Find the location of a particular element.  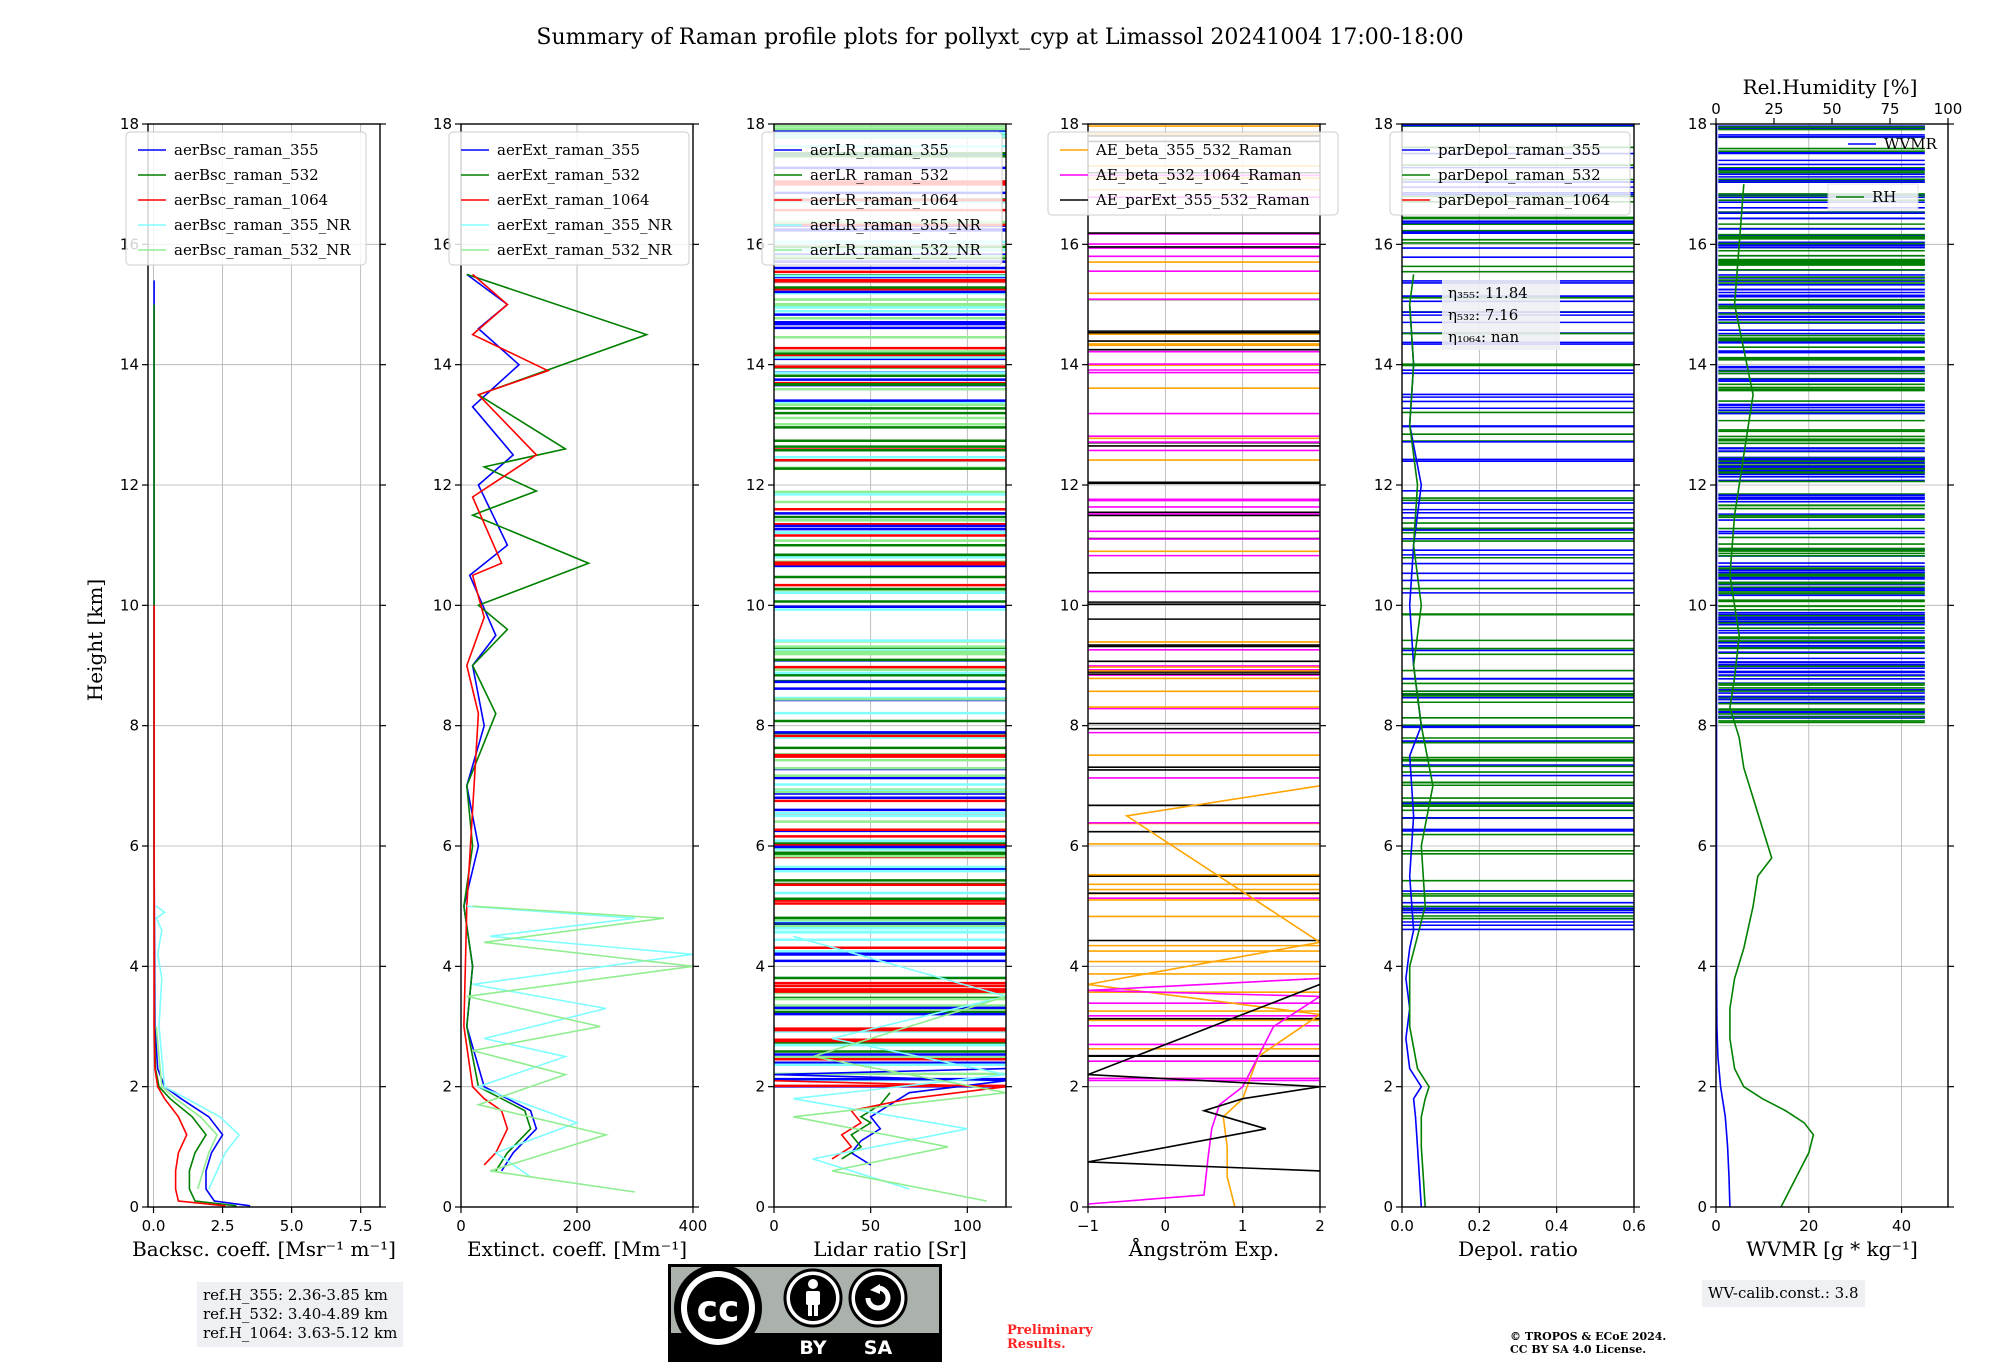

legend-label: aerLR_raman_1064 is located at coordinates (884, 200).